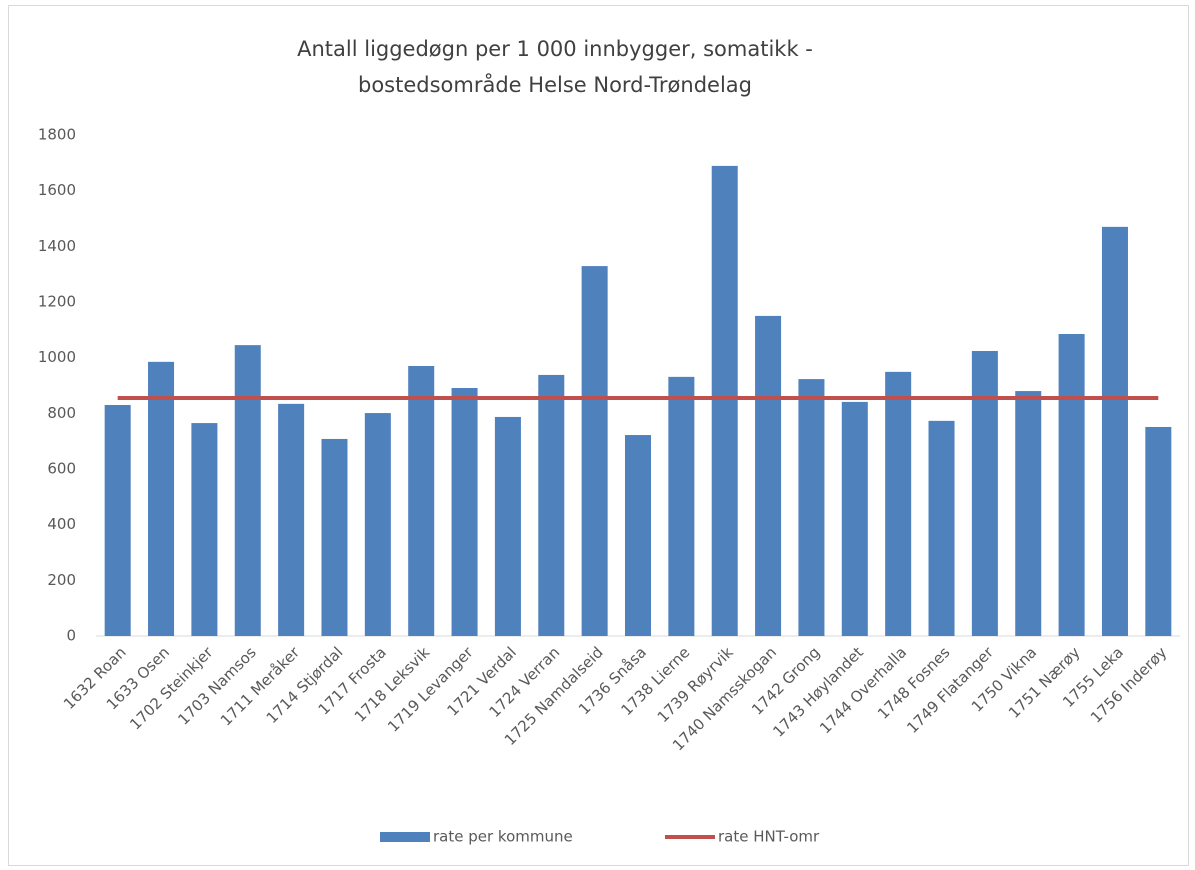 This screenshot has width=1195, height=870. Describe the element at coordinates (503, 837) in the screenshot. I see `legend-label: rate per kommune` at that location.